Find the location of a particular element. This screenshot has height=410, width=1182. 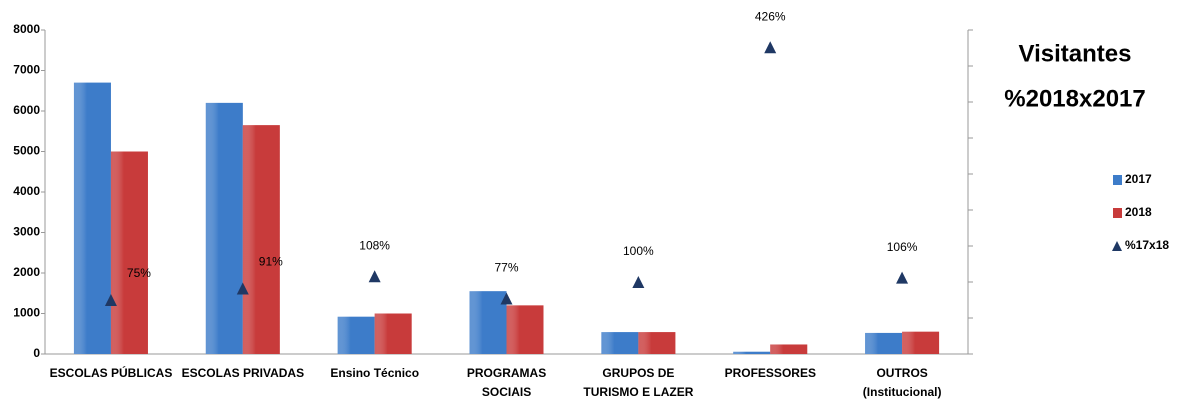

chart-title: Visitantes is located at coordinates (1075, 53).